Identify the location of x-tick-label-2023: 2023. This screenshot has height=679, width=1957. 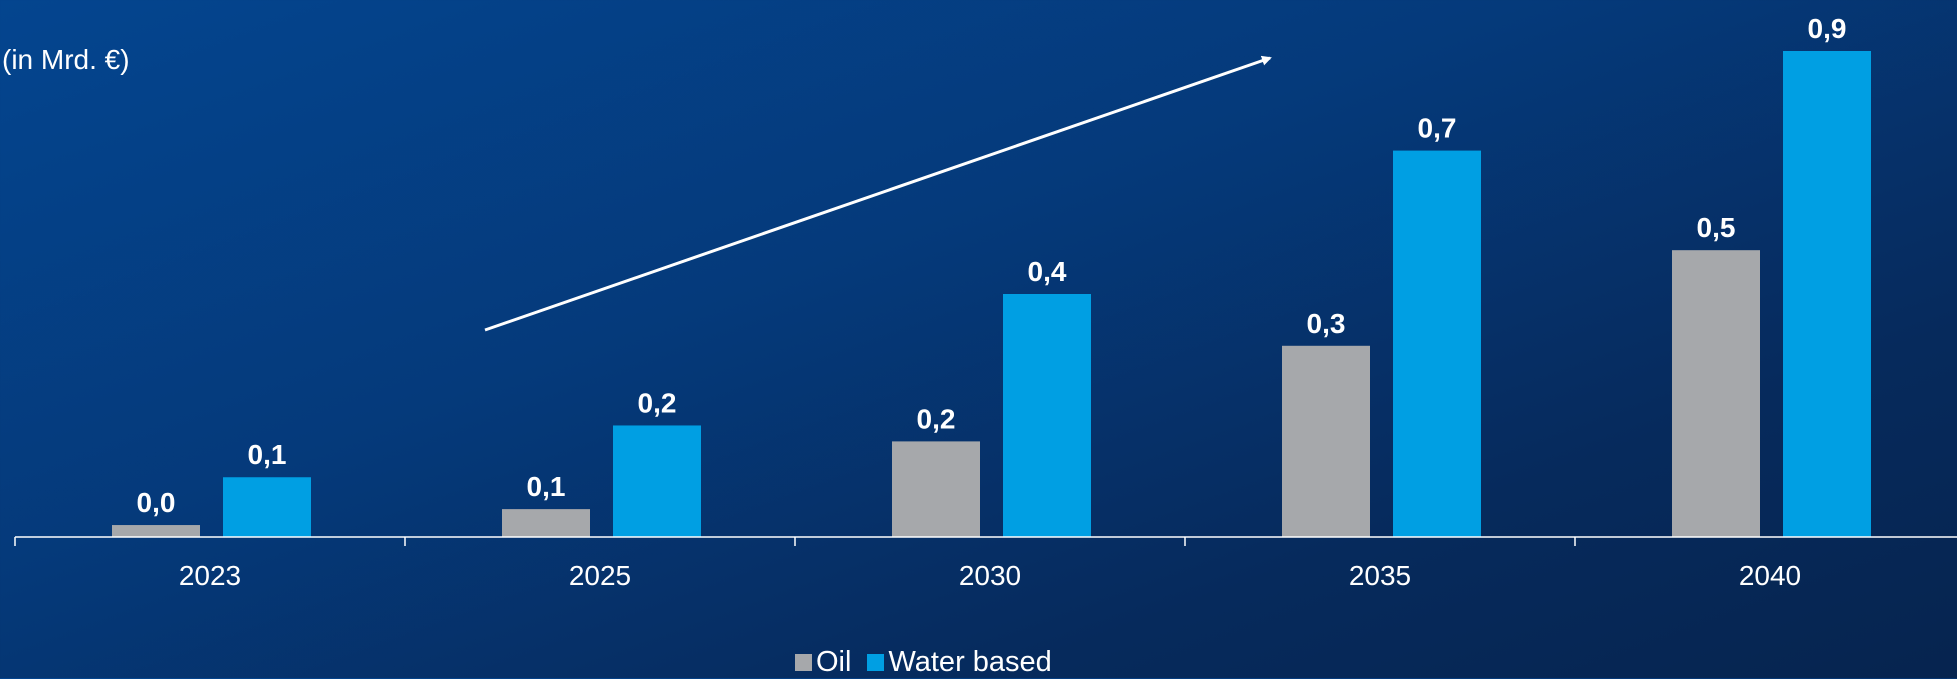
(210, 575).